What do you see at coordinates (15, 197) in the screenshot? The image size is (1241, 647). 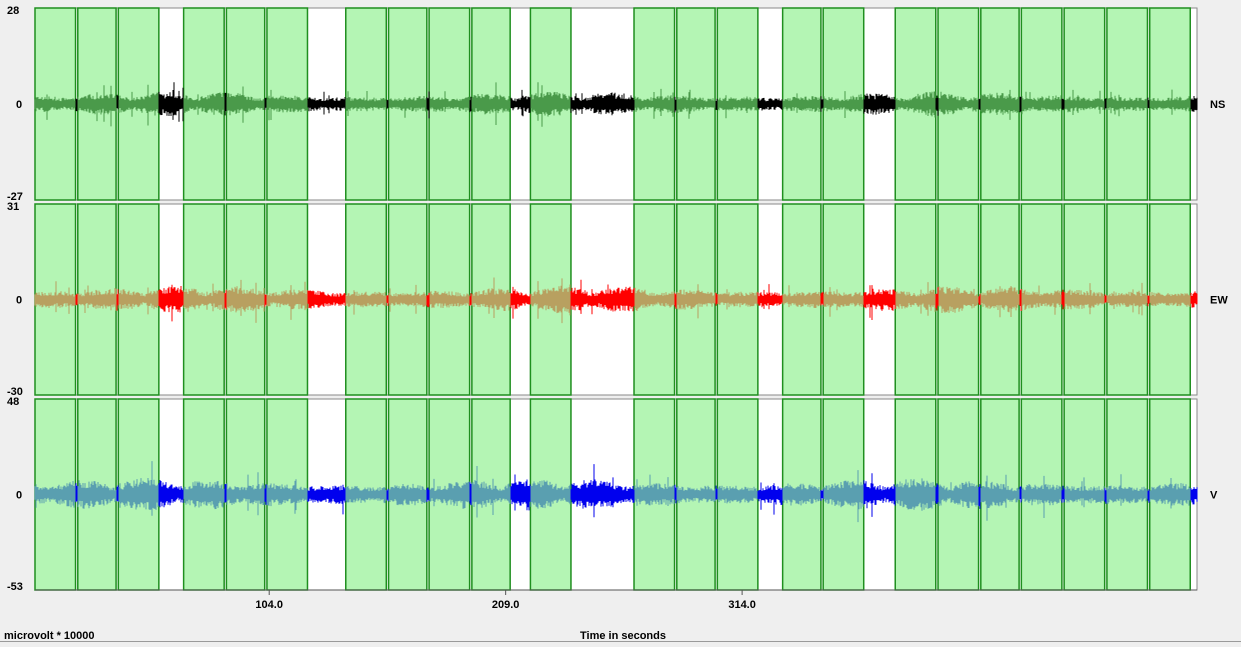 I see `y-min-label: -27` at bounding box center [15, 197].